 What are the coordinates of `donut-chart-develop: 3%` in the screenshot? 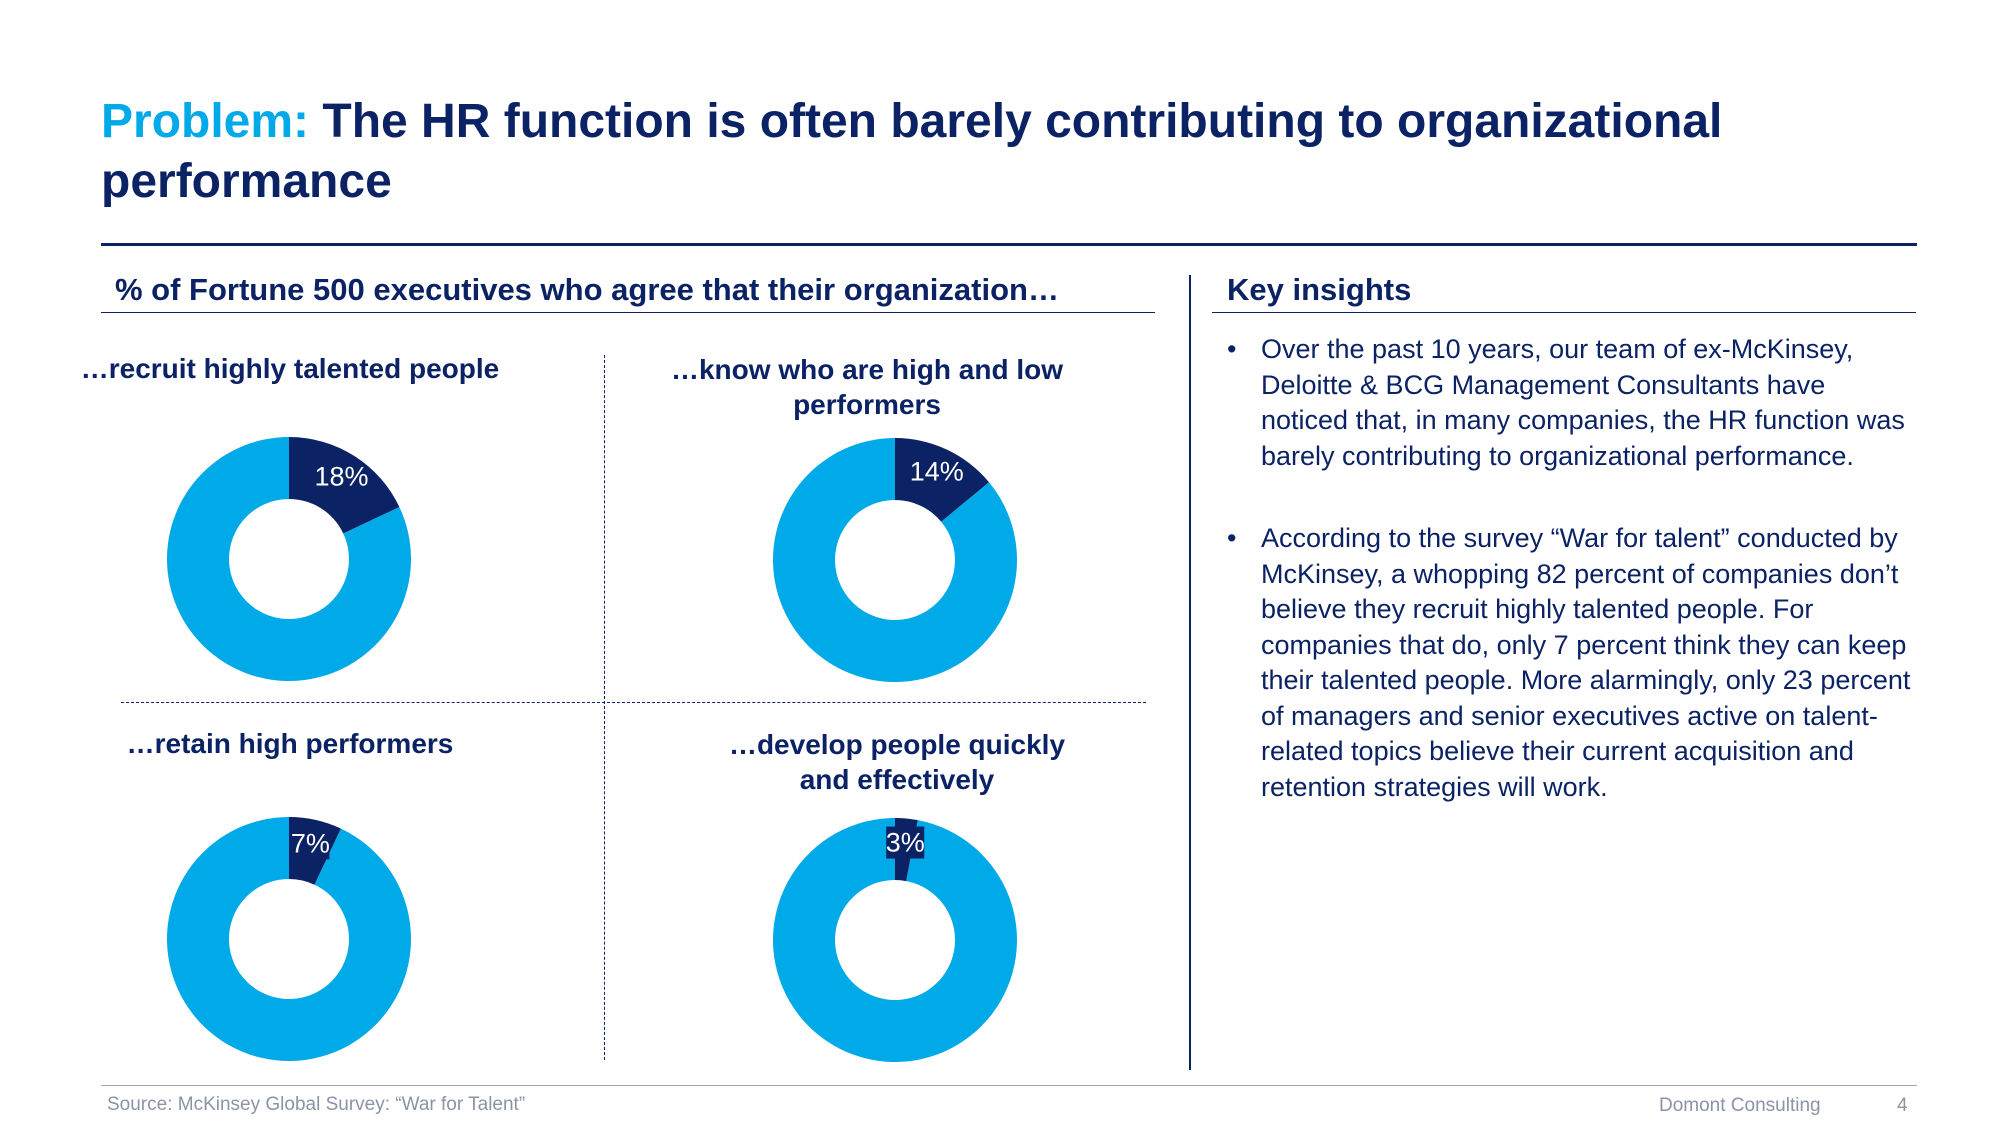 It's located at (895, 940).